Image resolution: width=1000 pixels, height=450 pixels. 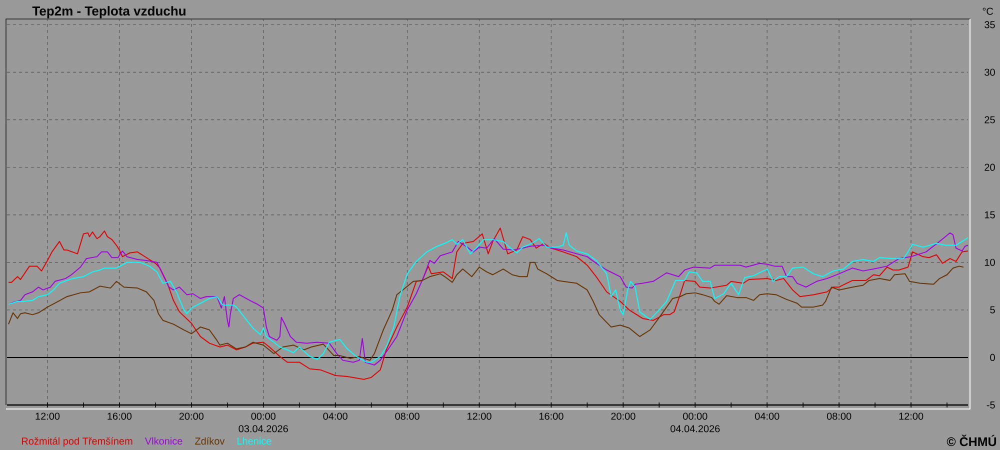 I want to click on text: Vlkonice, so click(x=163, y=441).